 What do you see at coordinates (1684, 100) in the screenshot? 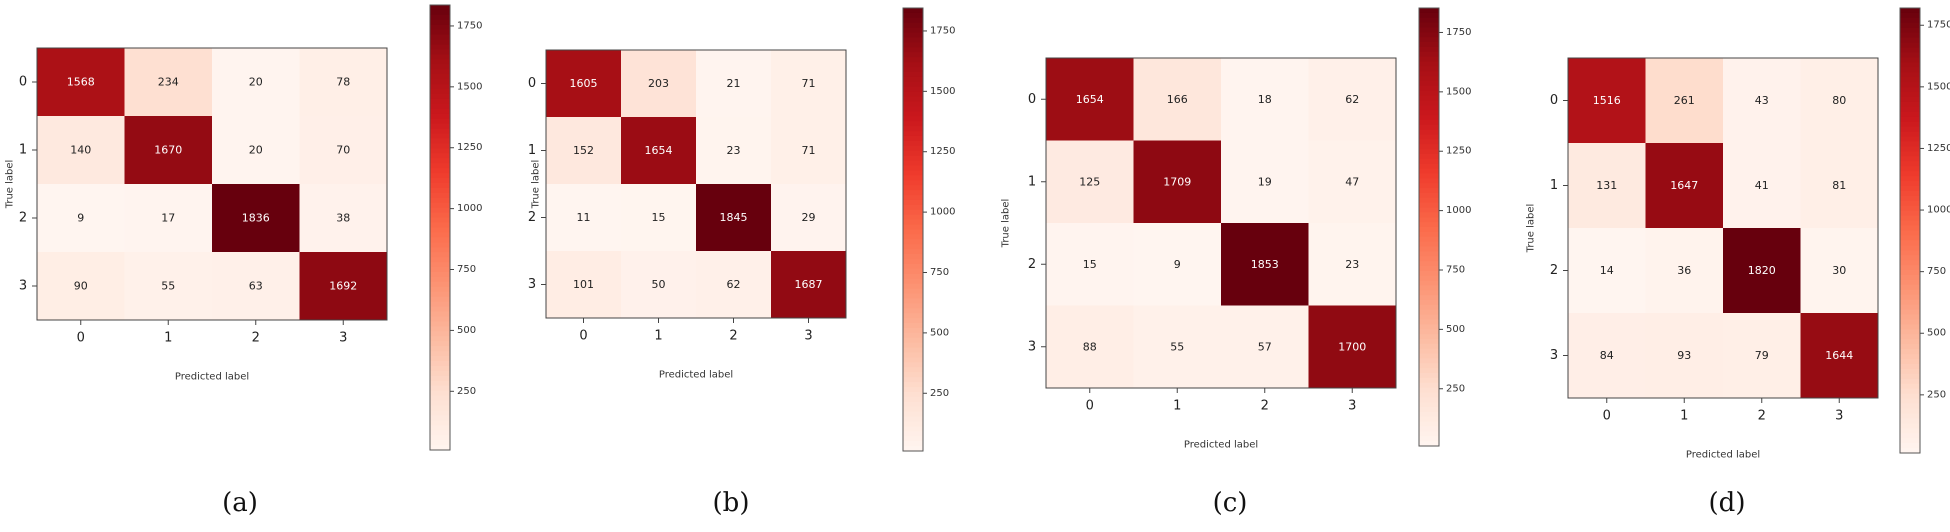
I see `cell-value-d-0-1: 261` at bounding box center [1684, 100].